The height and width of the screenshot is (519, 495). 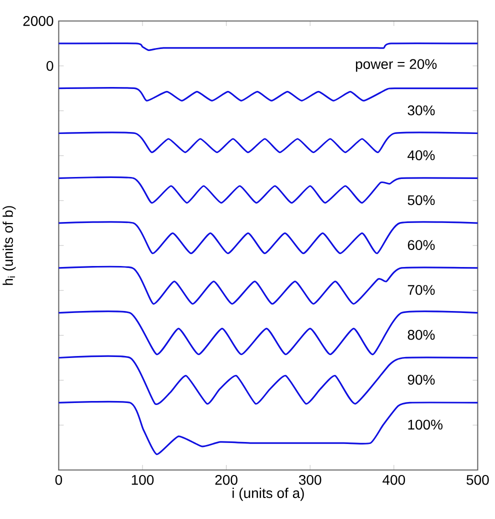 I want to click on y-axis-title: h$_{i}$ (units of b), so click(x=9, y=245).